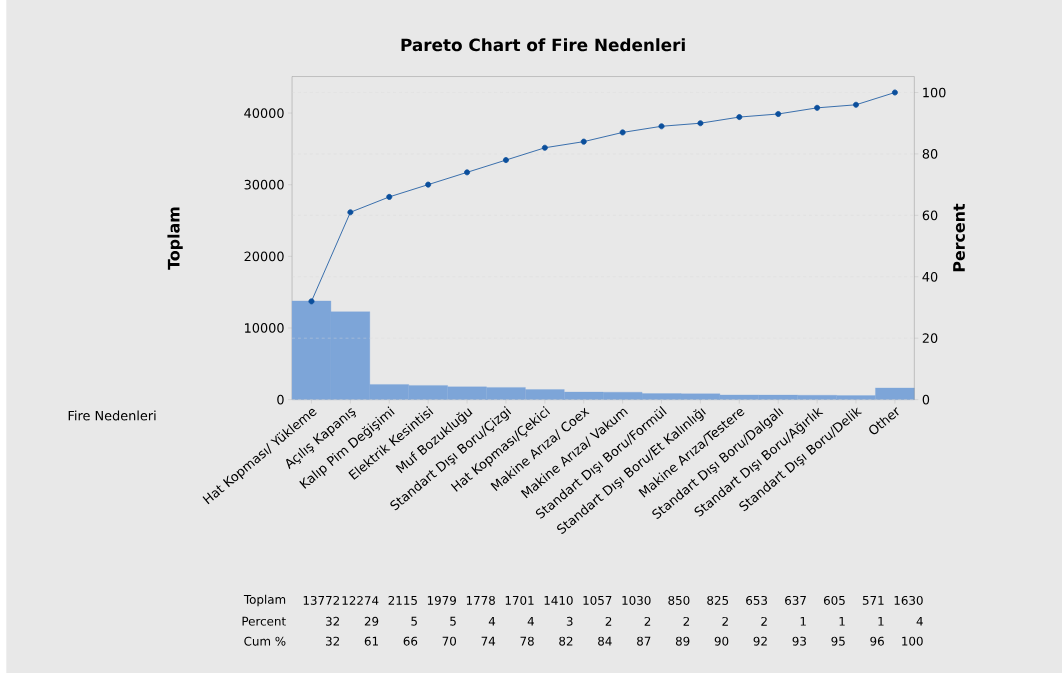 Image resolution: width=1062 pixels, height=673 pixels. Describe the element at coordinates (682, 641) in the screenshot. I see `text: 89` at that location.